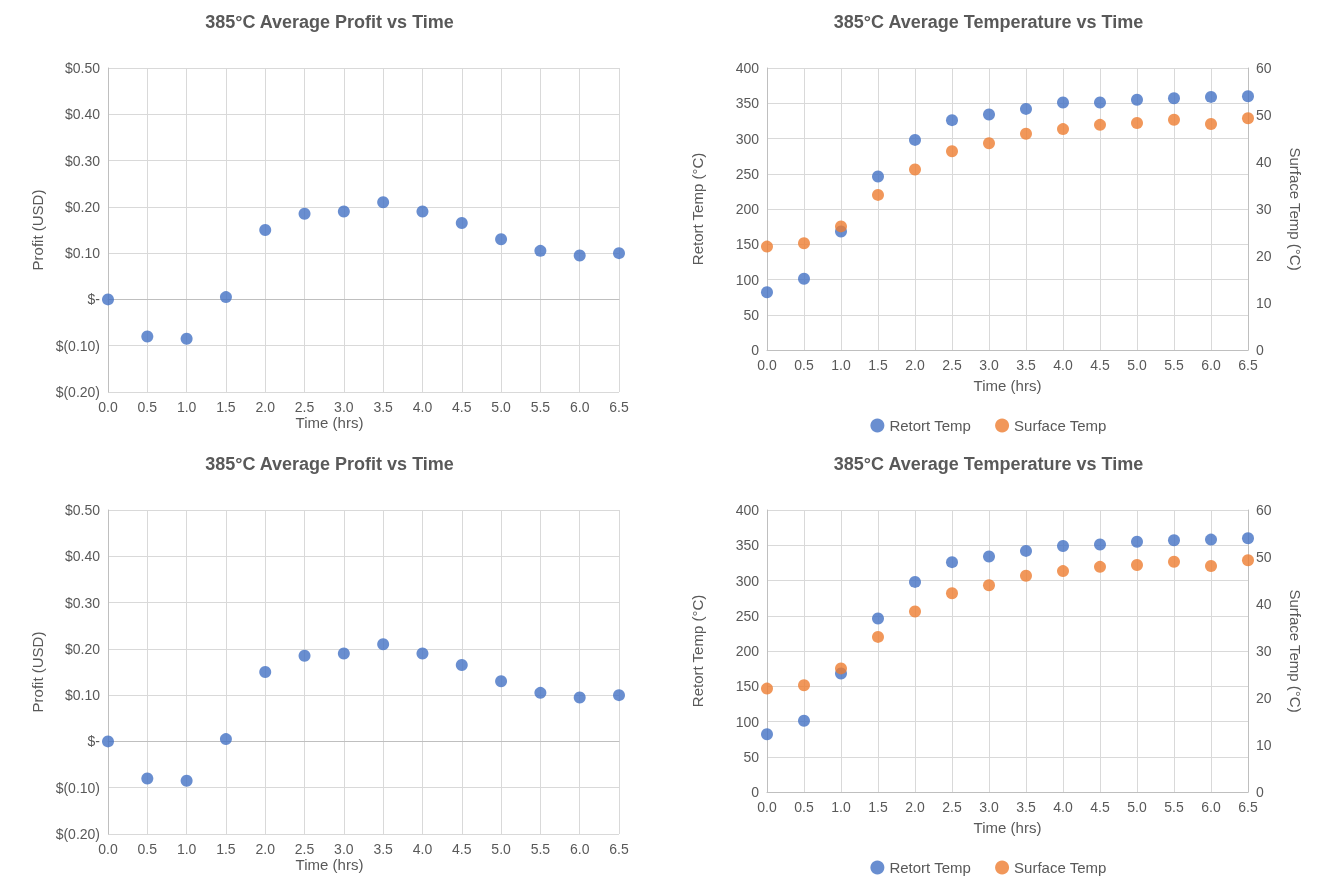 The image size is (1318, 885). What do you see at coordinates (1137, 807) in the screenshot?
I see `x-tick-label: 5.0` at bounding box center [1137, 807].